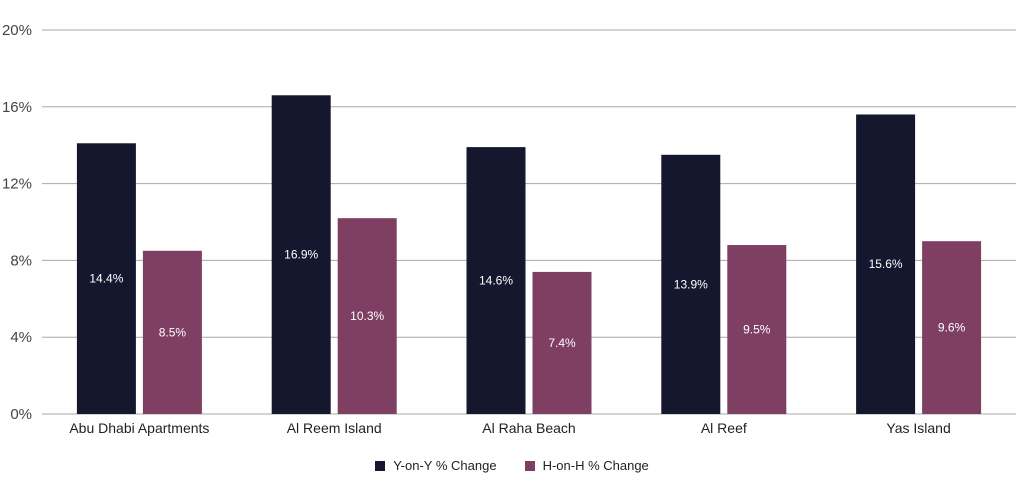 The width and height of the screenshot is (1024, 490). Describe the element at coordinates (918, 428) in the screenshot. I see `x-category-label: Yas Island` at that location.